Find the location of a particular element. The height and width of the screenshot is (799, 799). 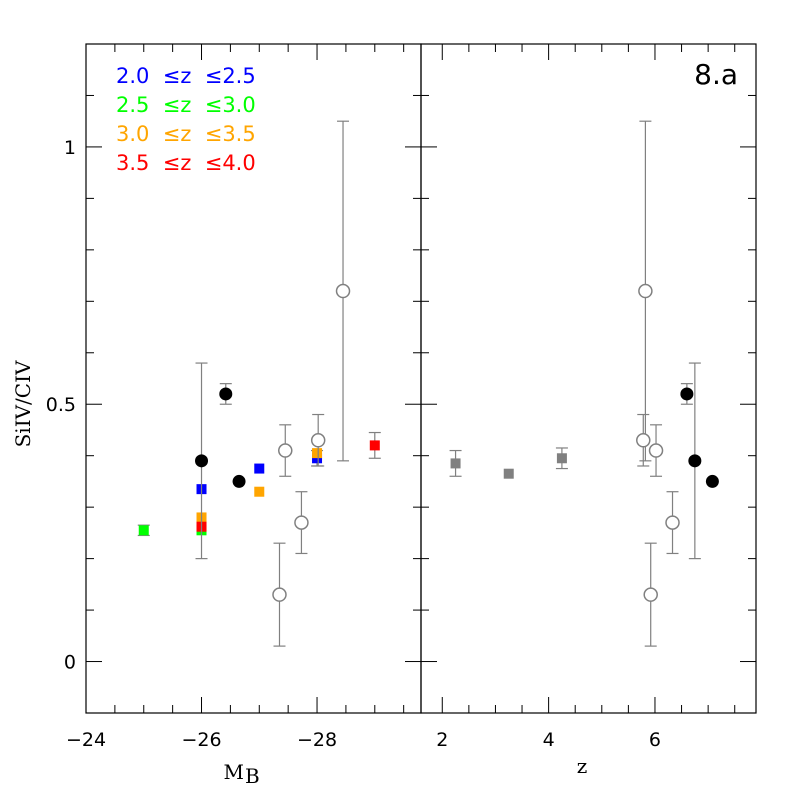

x-axis-label-left: M is located at coordinates (234, 772).